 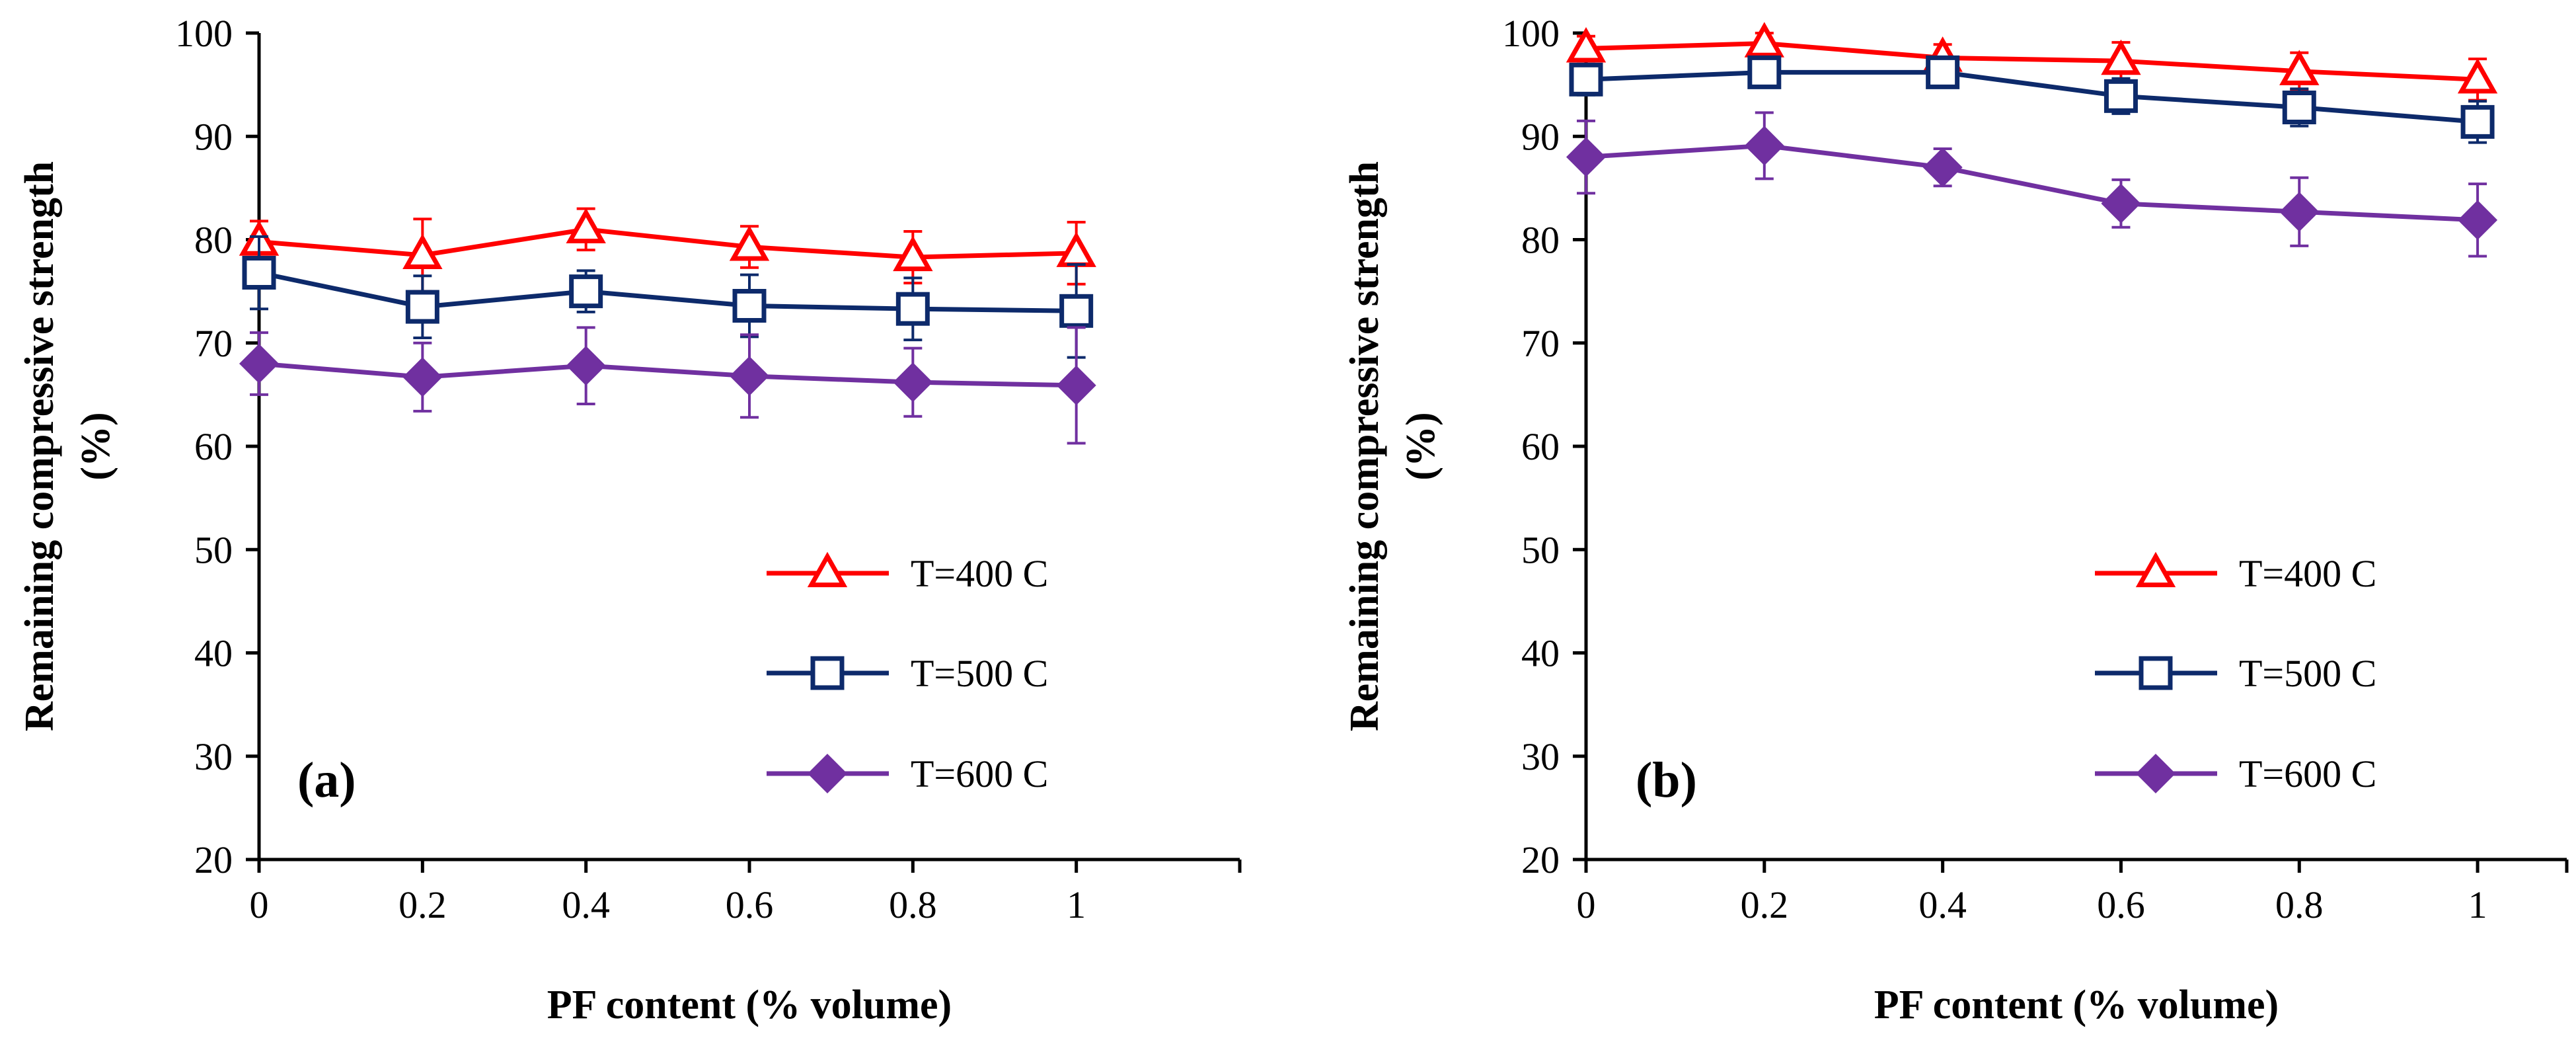 I want to click on panel-a-y-tick-label: 20, so click(x=213, y=860).